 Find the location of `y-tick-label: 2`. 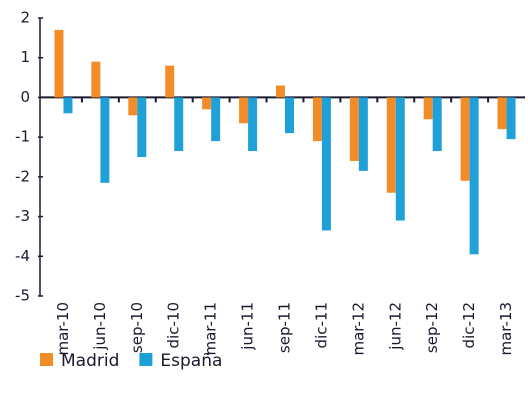

y-tick-label: 2 is located at coordinates (25, 18).